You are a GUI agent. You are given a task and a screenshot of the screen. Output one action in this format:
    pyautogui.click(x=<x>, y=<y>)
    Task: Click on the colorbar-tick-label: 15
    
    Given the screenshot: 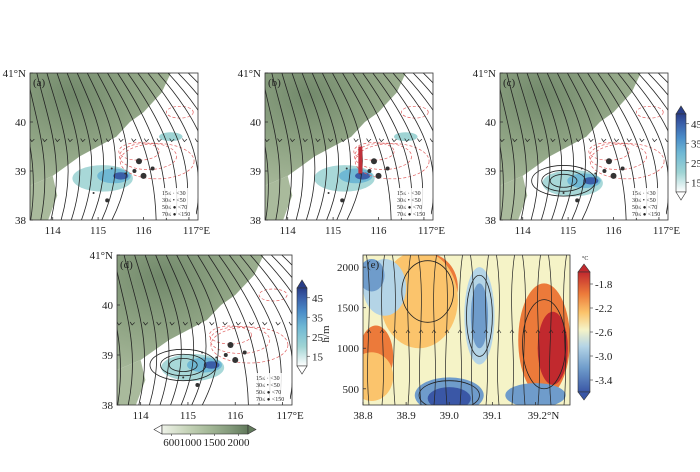 What is the action you would take?
    pyautogui.click(x=695, y=183)
    